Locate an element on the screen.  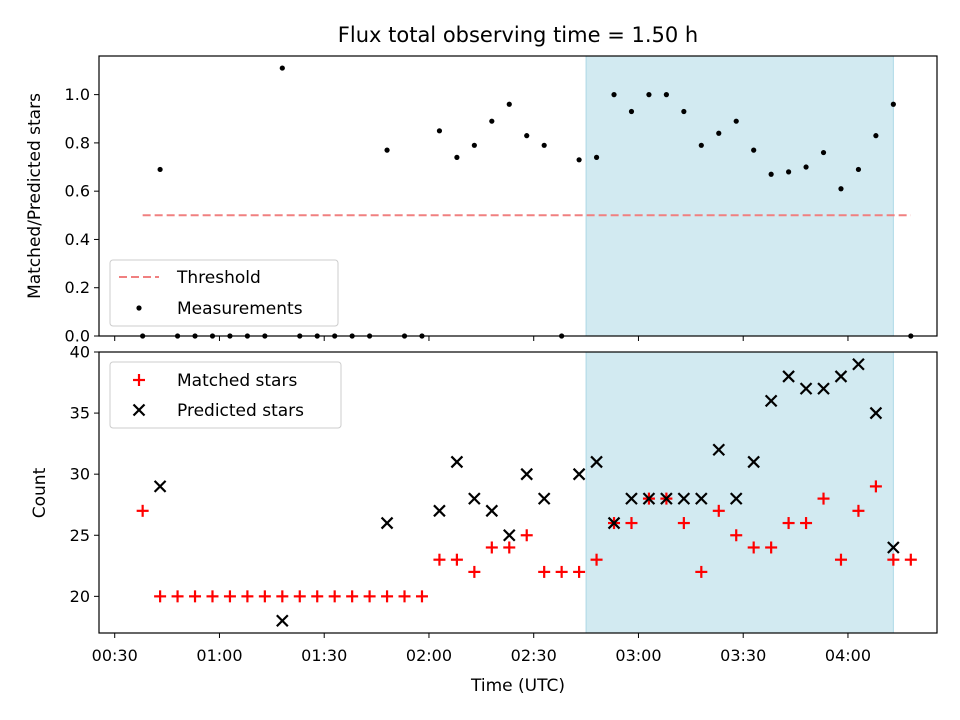
legend-predicted-swatch is located at coordinates (139, 410).